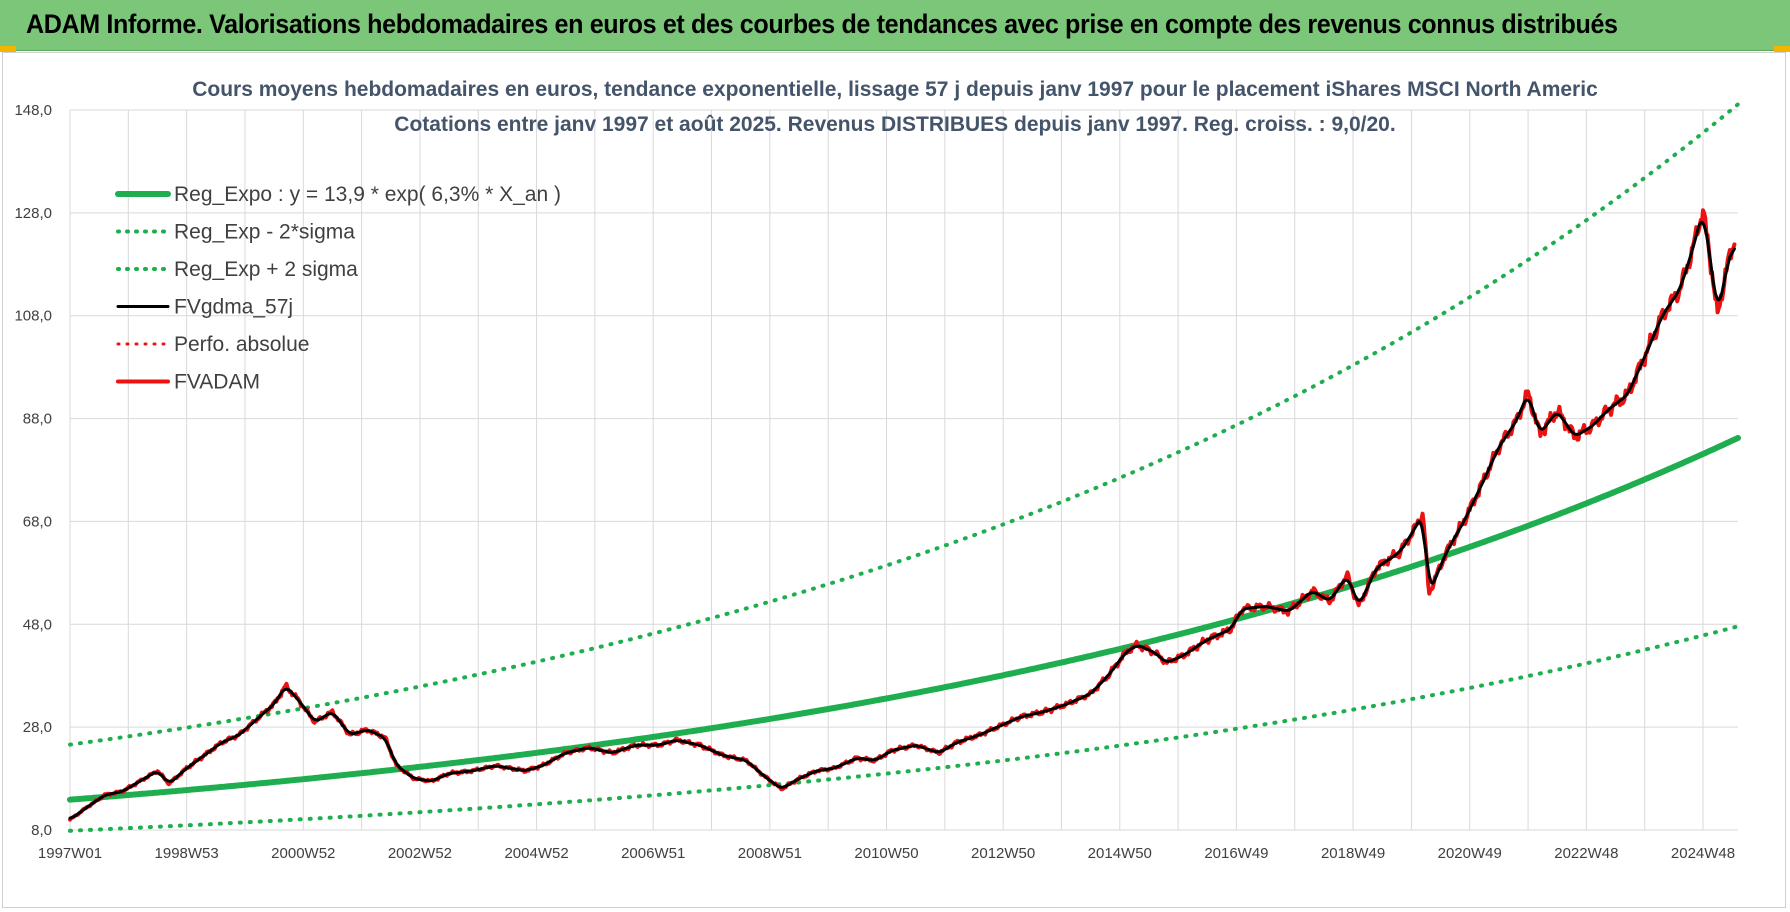 The width and height of the screenshot is (1790, 912). Describe the element at coordinates (1236, 853) in the screenshot. I see `x-tick-label: 2016W49` at that location.